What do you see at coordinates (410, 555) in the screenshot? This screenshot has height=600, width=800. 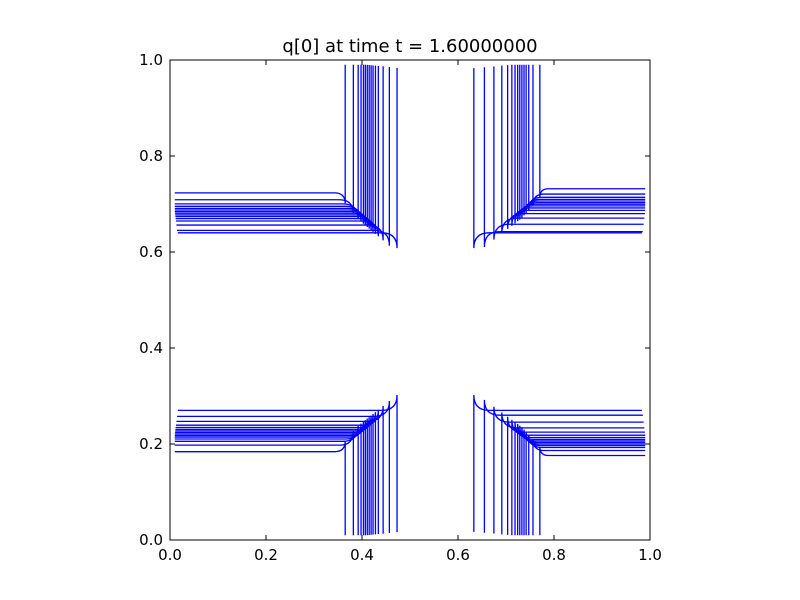 I see `x-tick-labels: 0.0 0.2 0.4 0.6 0.8 1.0` at bounding box center [410, 555].